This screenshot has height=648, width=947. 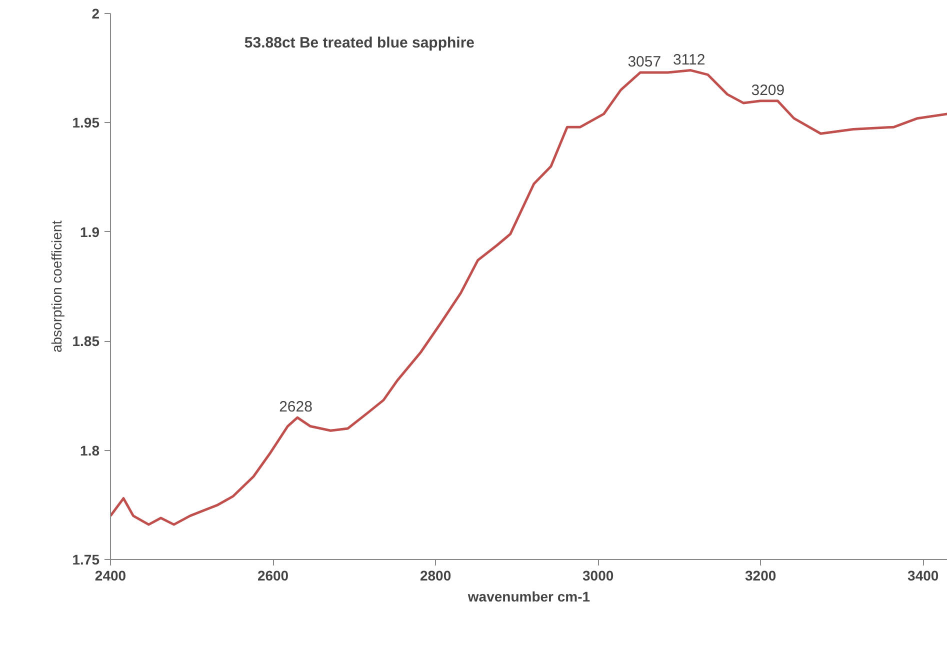 What do you see at coordinates (598, 576) in the screenshot?
I see `x-tick-label: 3000` at bounding box center [598, 576].